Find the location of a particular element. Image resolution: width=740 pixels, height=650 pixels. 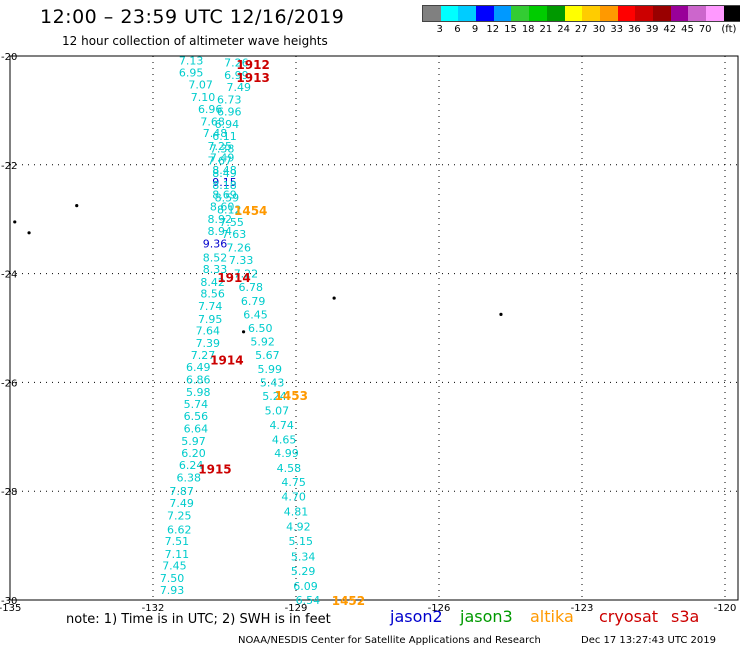

legend-label: (ft) is located at coordinates (729, 29).